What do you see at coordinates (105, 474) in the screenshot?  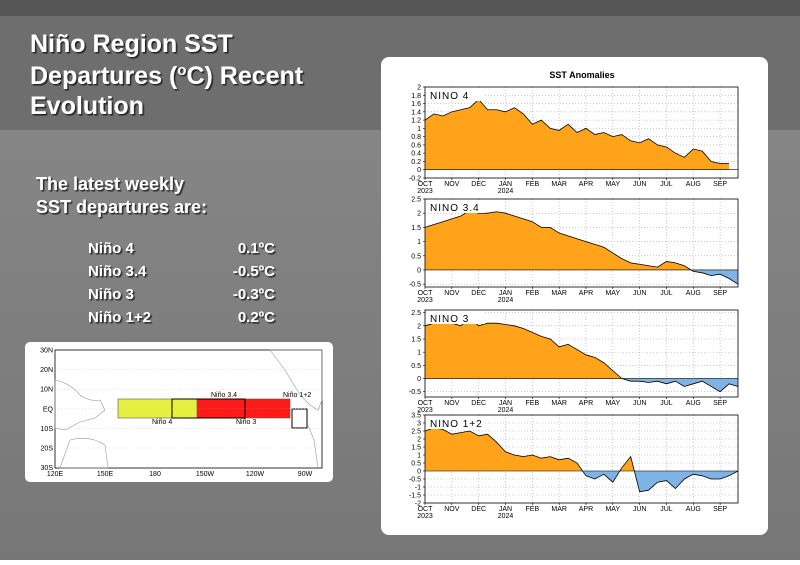 I see `lon-label: 150E` at bounding box center [105, 474].